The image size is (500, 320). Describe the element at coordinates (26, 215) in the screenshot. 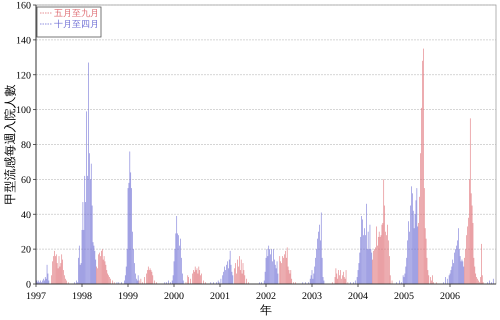

I see `y-tick-label: 40` at that location.